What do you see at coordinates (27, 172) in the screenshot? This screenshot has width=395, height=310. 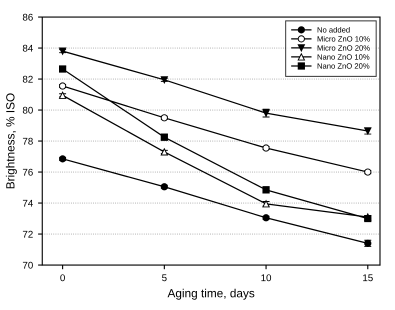 I see `y-tick-label: 76` at bounding box center [27, 172].